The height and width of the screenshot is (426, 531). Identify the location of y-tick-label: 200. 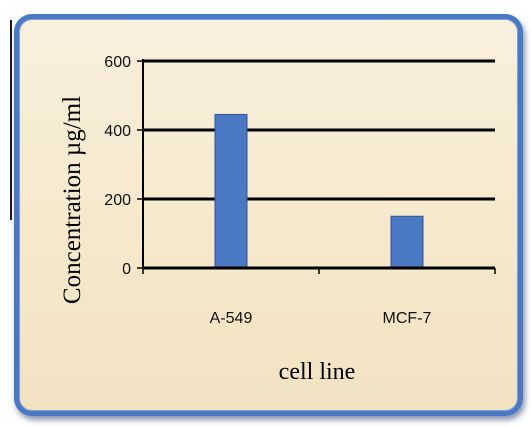
(117, 200).